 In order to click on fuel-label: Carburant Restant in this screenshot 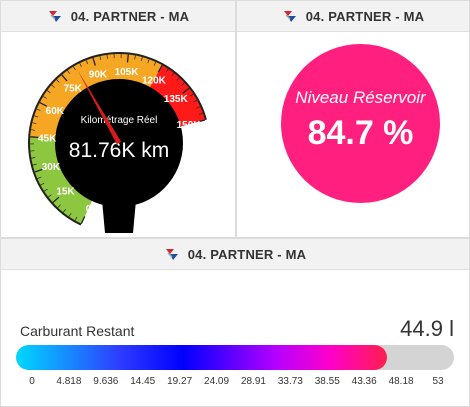, I will do `click(77, 331)`.